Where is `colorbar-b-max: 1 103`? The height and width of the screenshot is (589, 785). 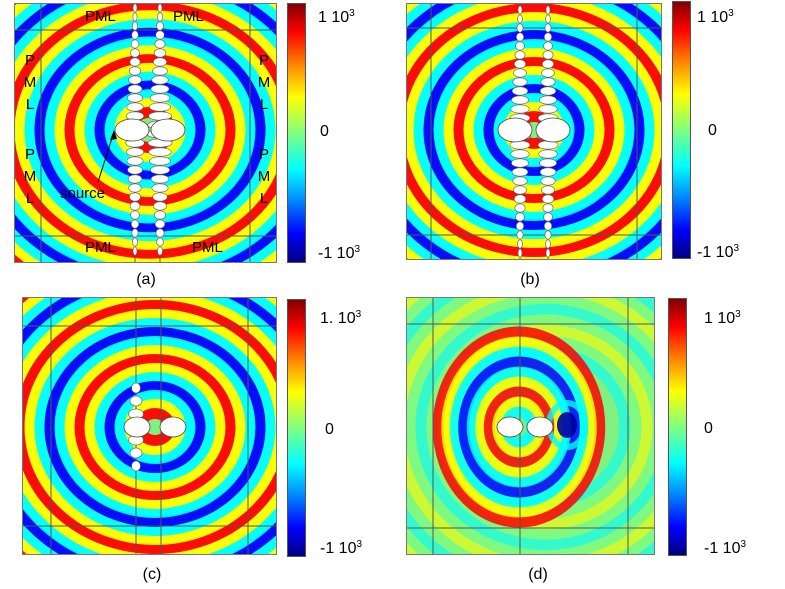
colorbar-b-max: 1 103 is located at coordinates (715, 17).